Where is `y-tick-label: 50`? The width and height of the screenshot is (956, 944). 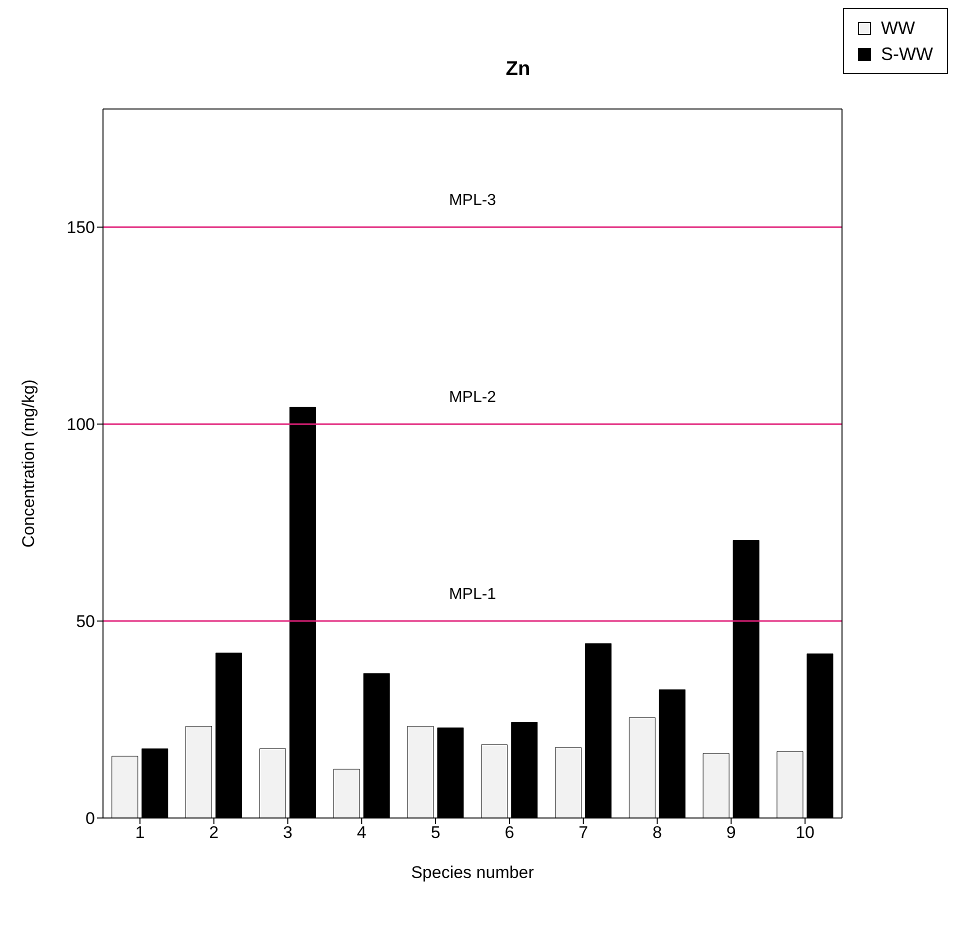 y-tick-label: 50 is located at coordinates (85, 622).